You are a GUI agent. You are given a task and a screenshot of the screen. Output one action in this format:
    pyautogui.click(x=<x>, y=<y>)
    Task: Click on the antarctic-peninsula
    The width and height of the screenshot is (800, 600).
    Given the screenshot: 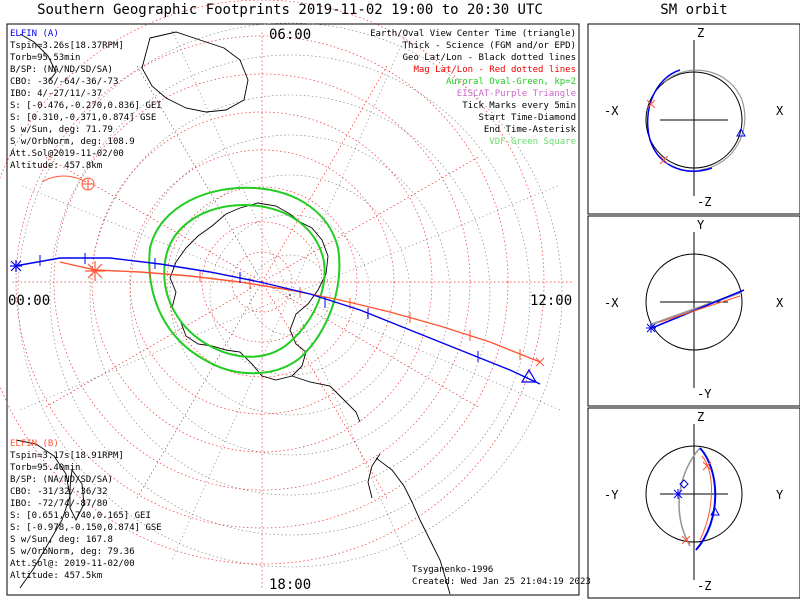 What is the action you would take?
    pyautogui.click(x=326, y=399)
    